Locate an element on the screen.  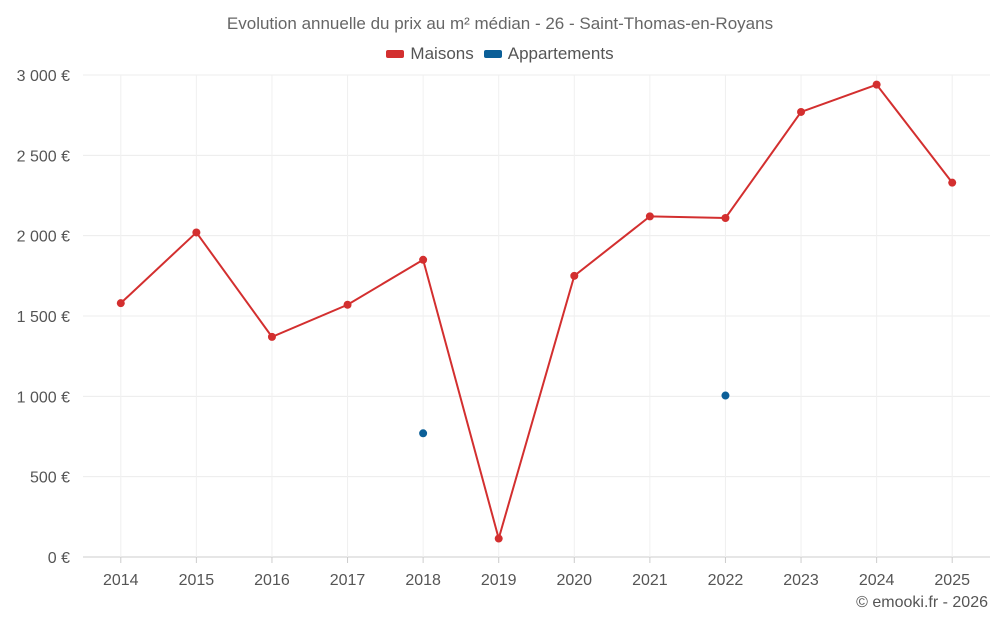
data-point-appartements-2022 is located at coordinates (725, 395).